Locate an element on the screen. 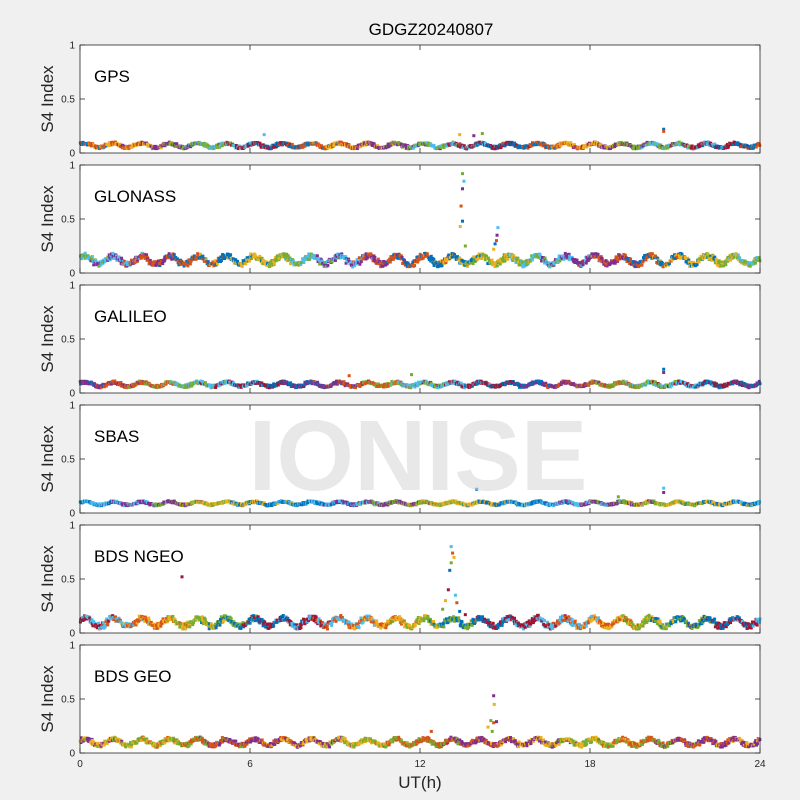 This screenshot has height=800, width=800. panel-glonass: 0 0.5 1 S4 Index GLONASS is located at coordinates (400, 220).